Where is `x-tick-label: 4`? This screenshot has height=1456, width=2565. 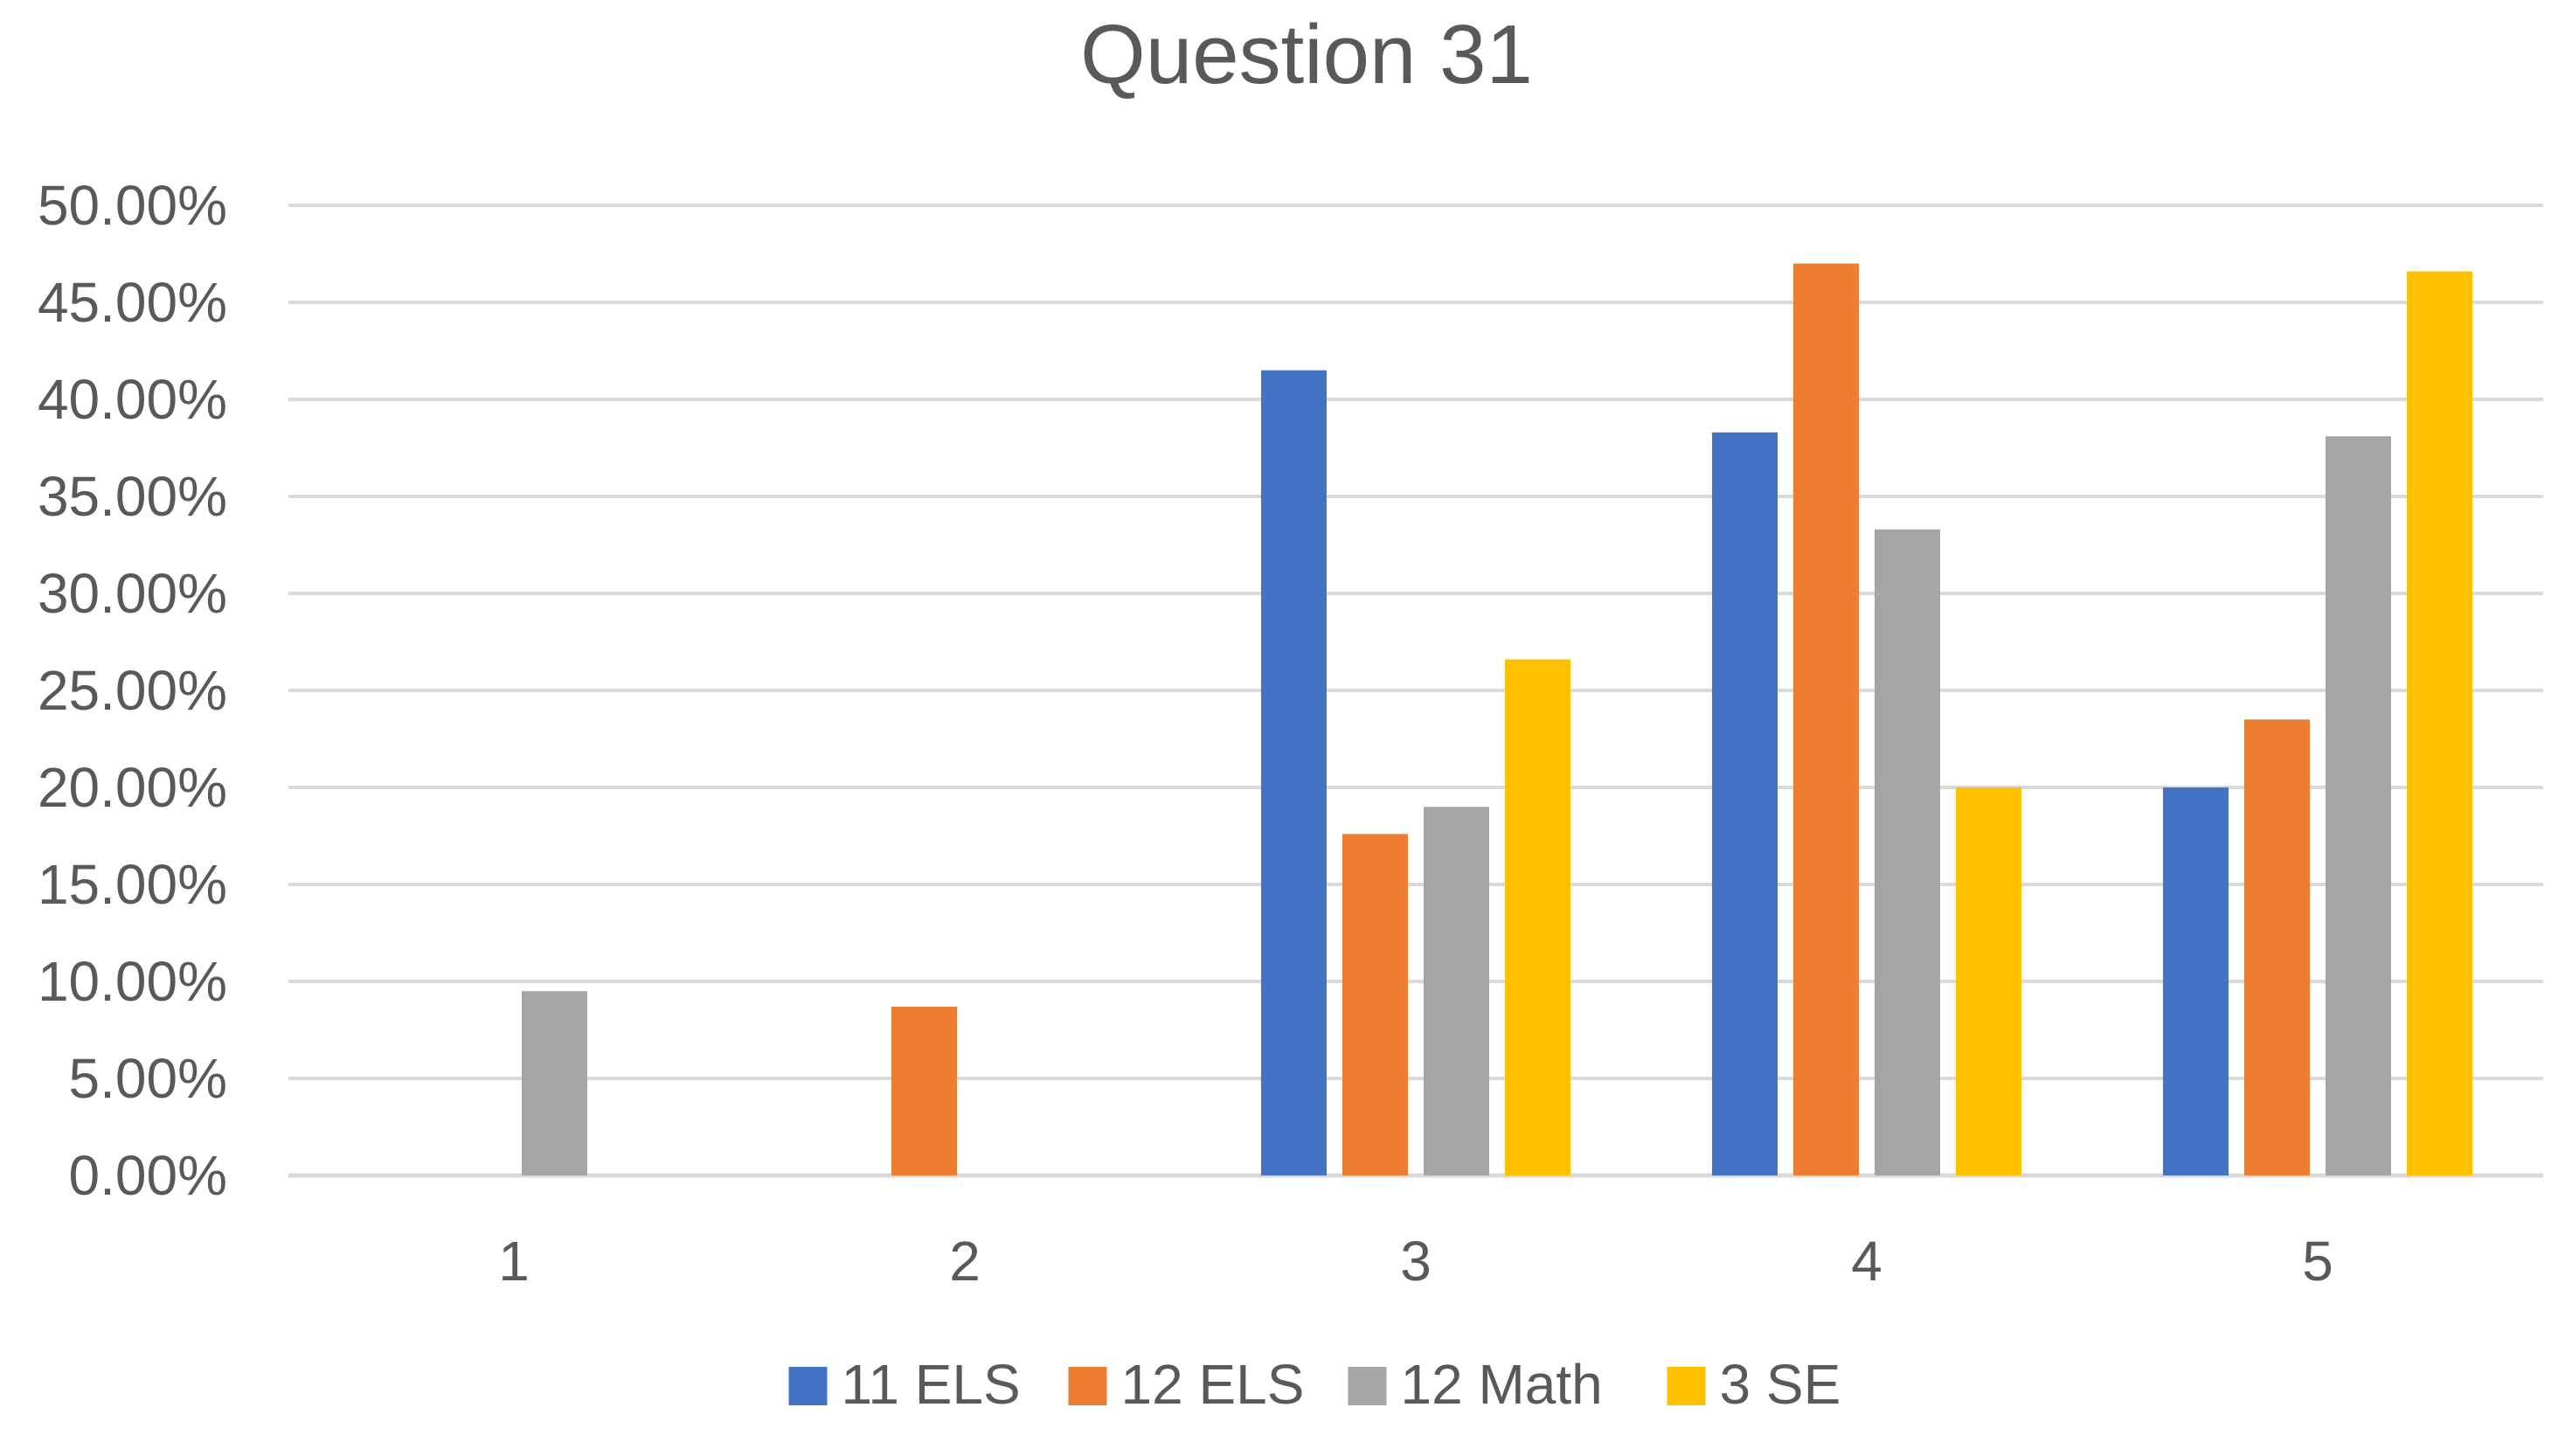
x-tick-label: 4 is located at coordinates (1867, 1261).